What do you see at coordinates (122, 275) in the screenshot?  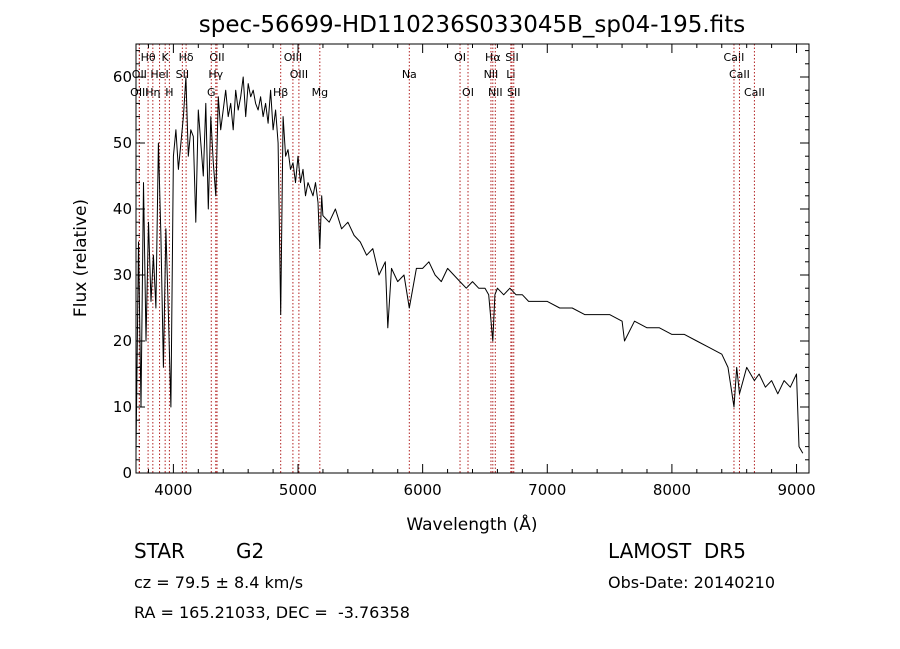 I see `y-tick-label: 30` at bounding box center [122, 275].